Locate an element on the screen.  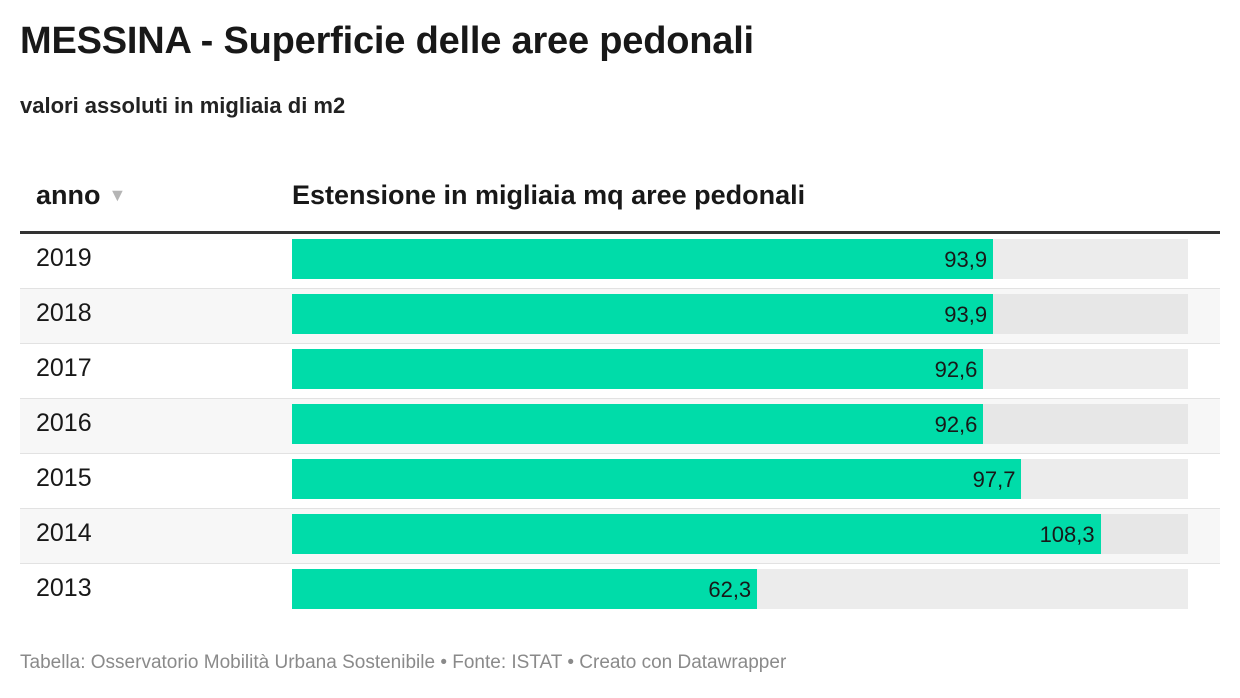
year-cell: 2017 is located at coordinates (64, 368).